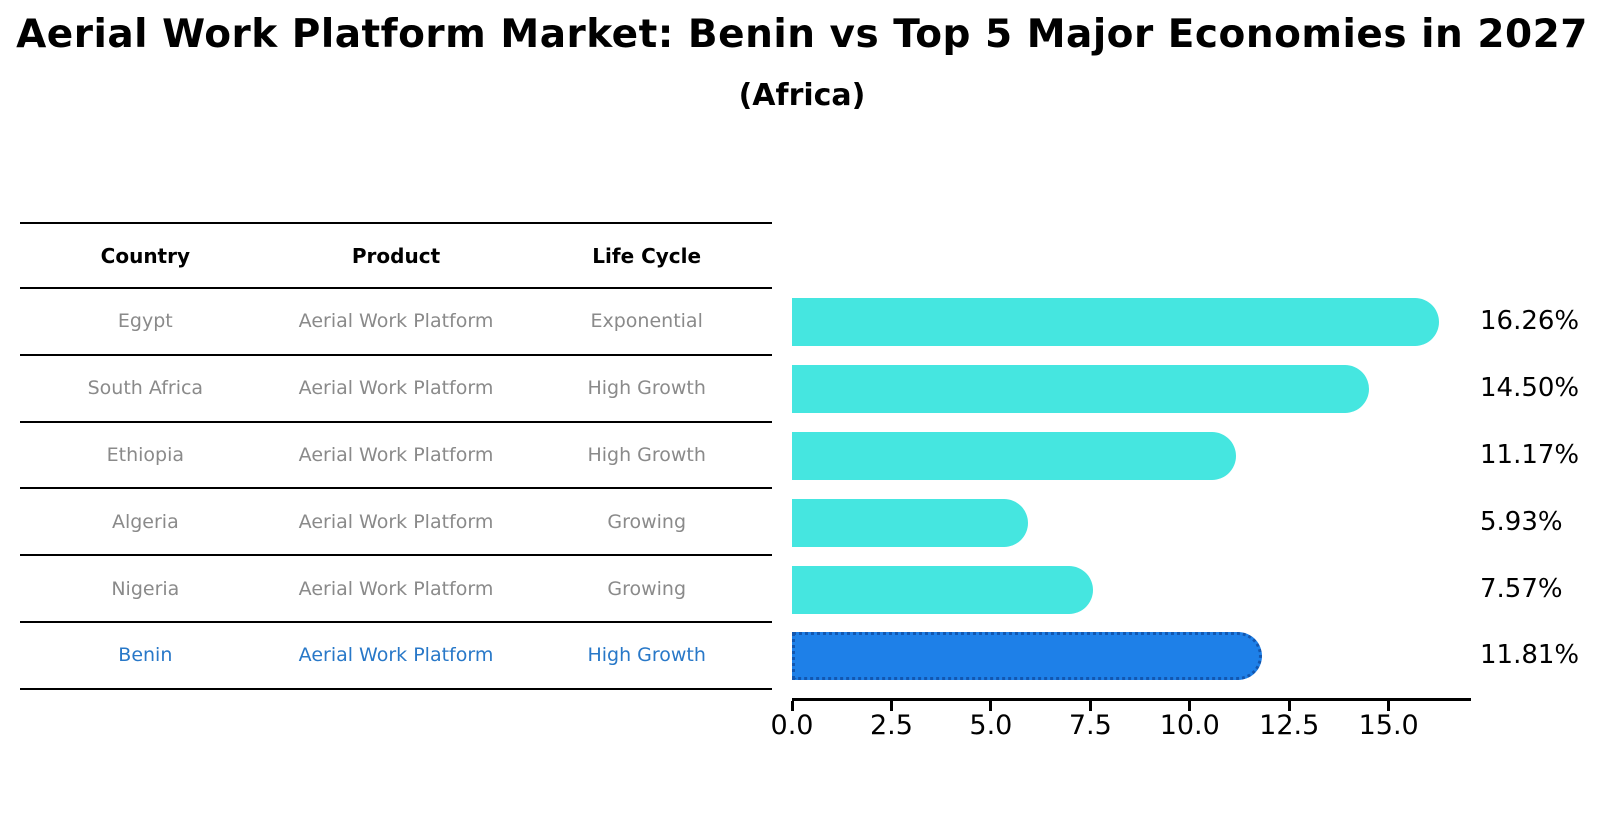  What do you see at coordinates (145, 655) in the screenshot?
I see `table-cell-country: Benin` at bounding box center [145, 655].